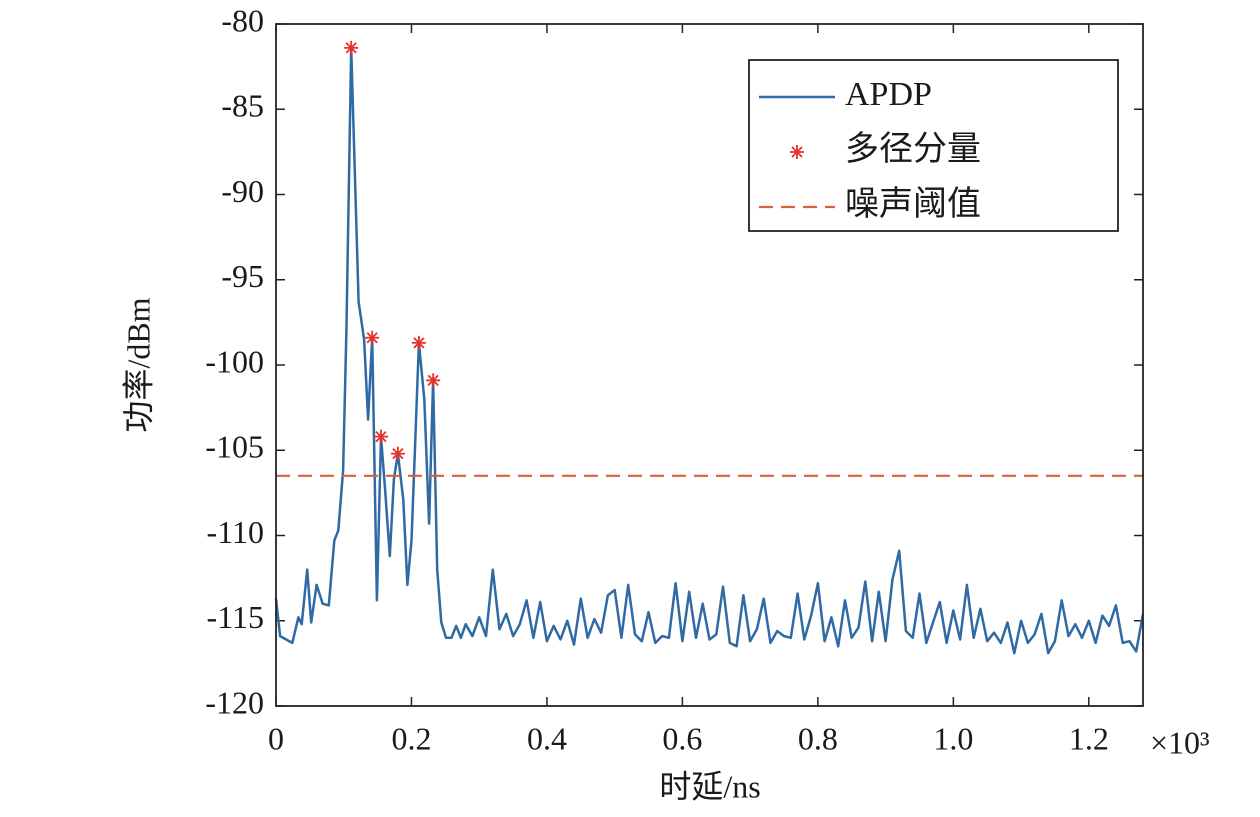 The image size is (1260, 817). Describe the element at coordinates (818, 738) in the screenshot. I see `x-tick-label: 0.8` at that location.